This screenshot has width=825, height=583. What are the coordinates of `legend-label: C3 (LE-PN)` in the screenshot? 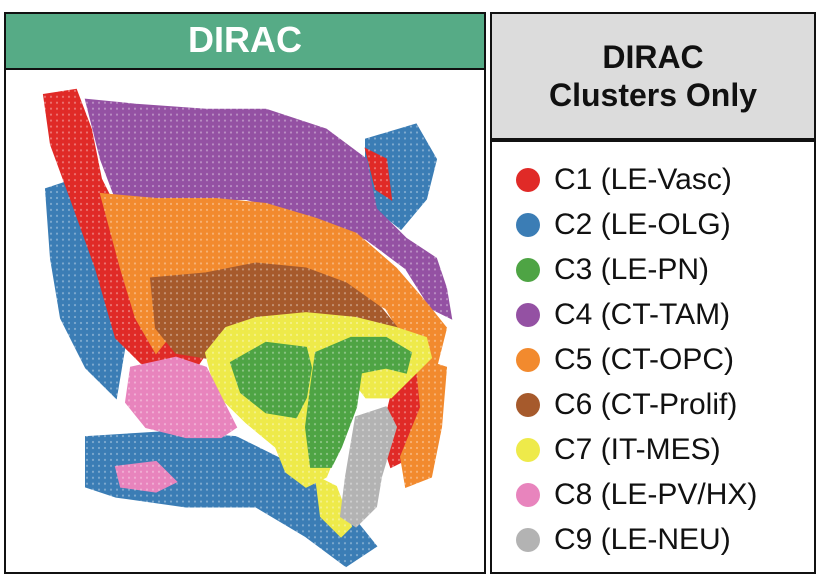 It's located at (632, 269).